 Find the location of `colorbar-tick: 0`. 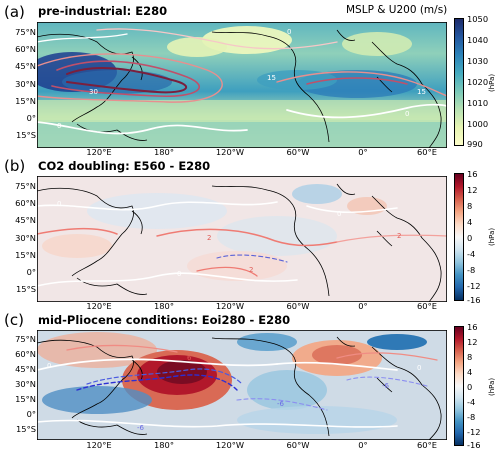

colorbar-tick: 0 is located at coordinates (470, 238).